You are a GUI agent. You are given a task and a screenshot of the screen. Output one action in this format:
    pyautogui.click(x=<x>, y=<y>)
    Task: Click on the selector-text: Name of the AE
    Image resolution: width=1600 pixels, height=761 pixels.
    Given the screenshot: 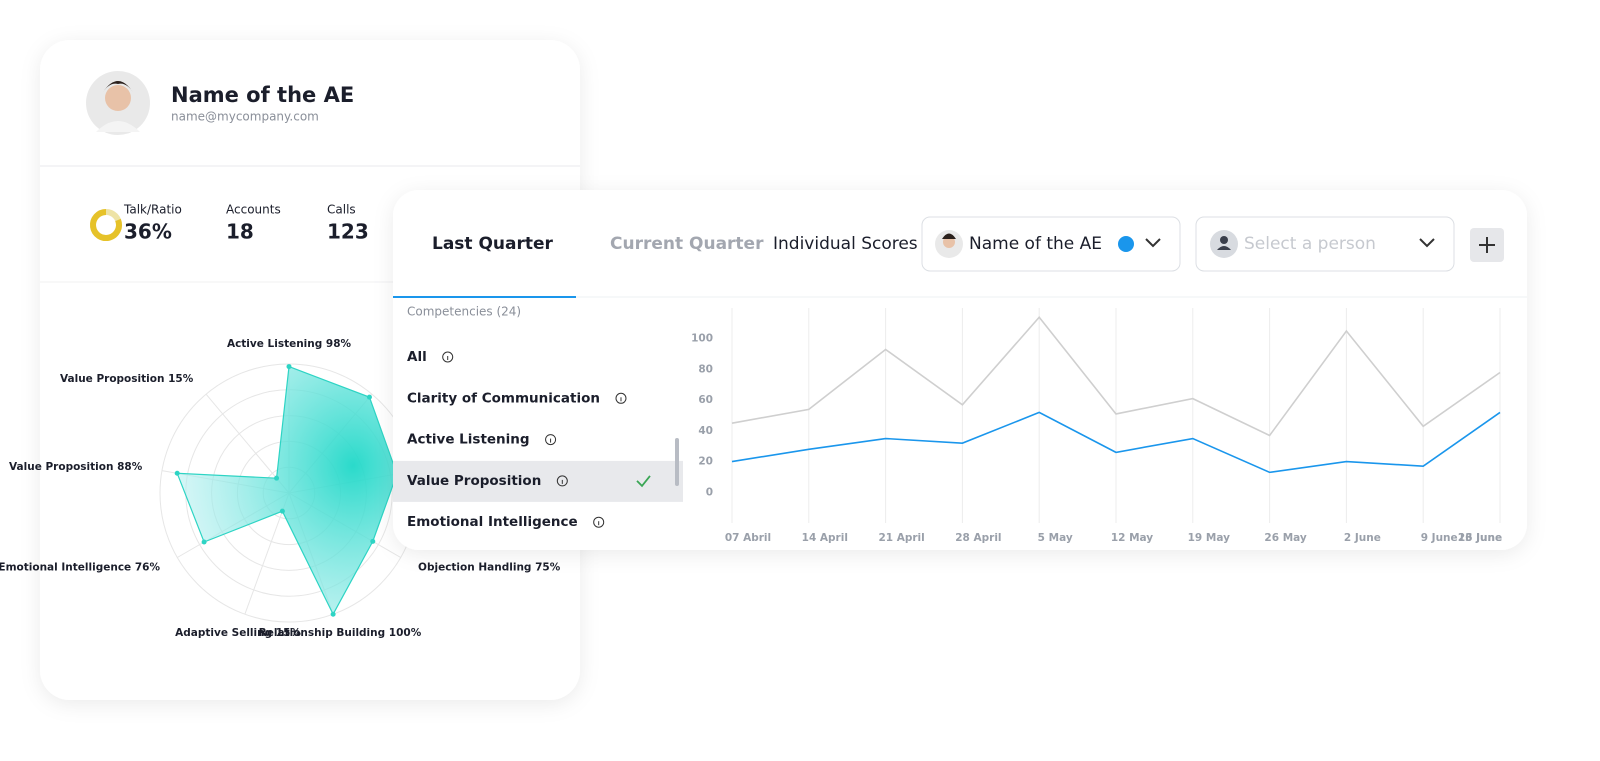 What is the action you would take?
    pyautogui.click(x=1035, y=244)
    